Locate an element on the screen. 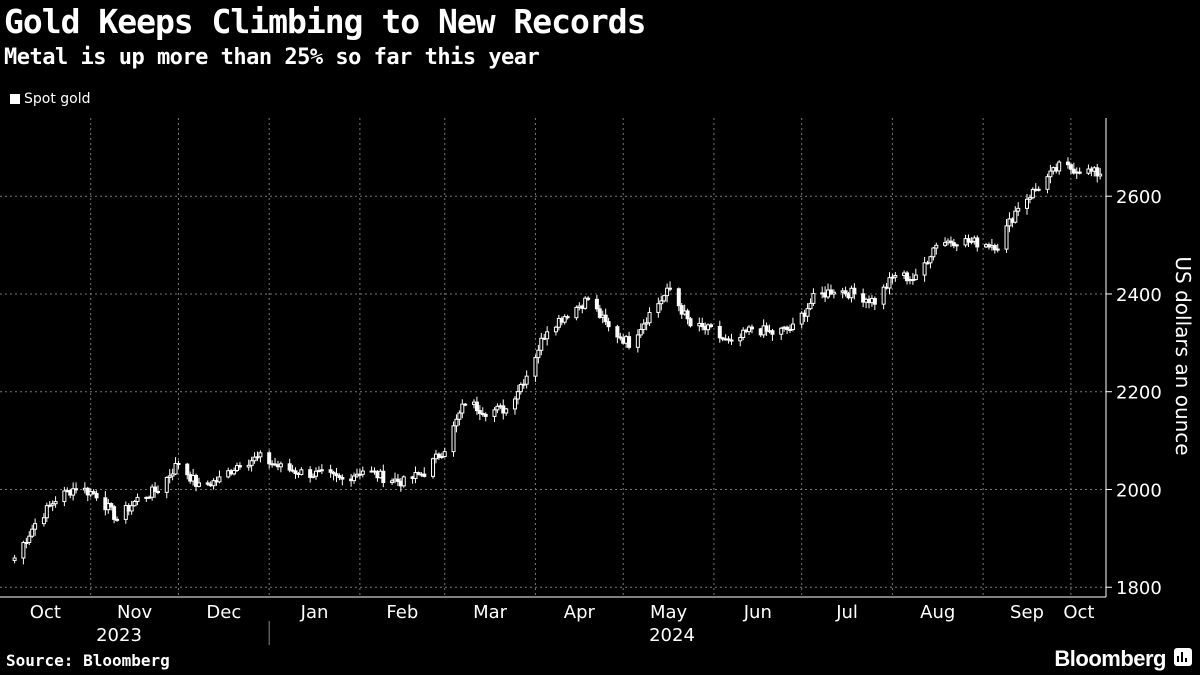 This screenshot has width=1200, height=675. x-month-label: Feb is located at coordinates (402, 612).